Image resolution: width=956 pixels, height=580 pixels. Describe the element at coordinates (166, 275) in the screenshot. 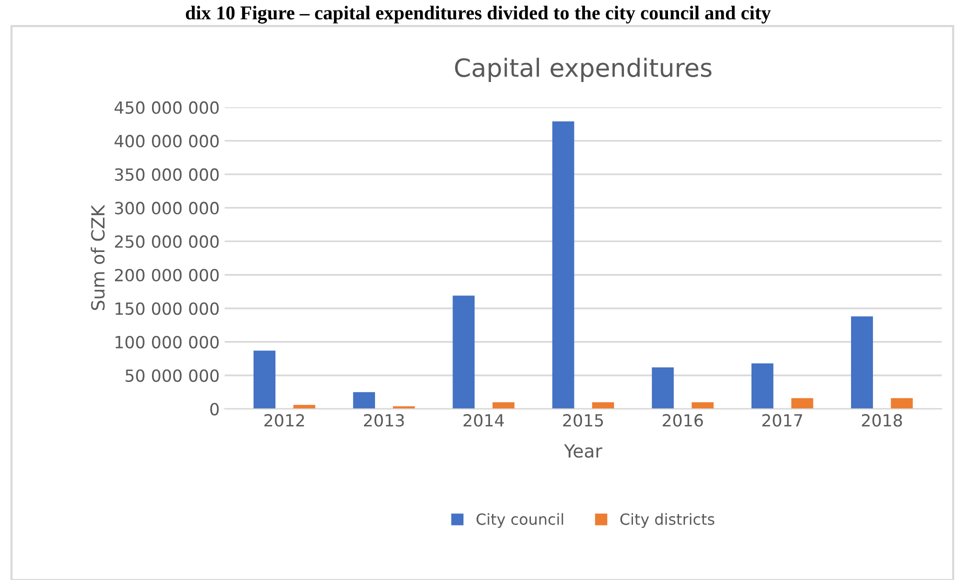

I see `y-tick-label: 200 000 000` at that location.